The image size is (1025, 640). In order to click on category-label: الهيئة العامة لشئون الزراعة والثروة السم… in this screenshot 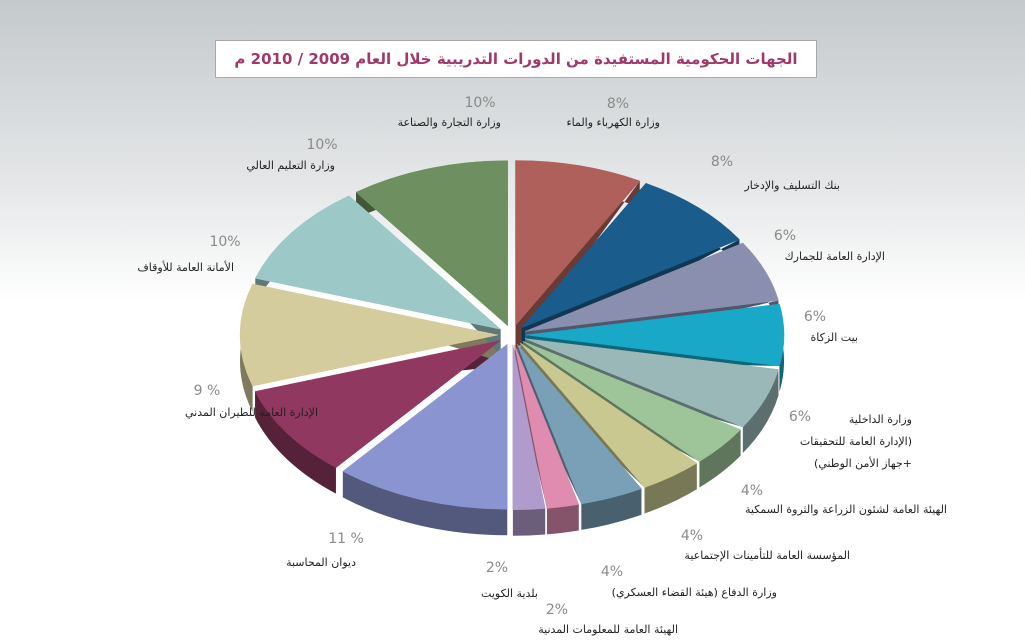, I will do `click(846, 509)`.